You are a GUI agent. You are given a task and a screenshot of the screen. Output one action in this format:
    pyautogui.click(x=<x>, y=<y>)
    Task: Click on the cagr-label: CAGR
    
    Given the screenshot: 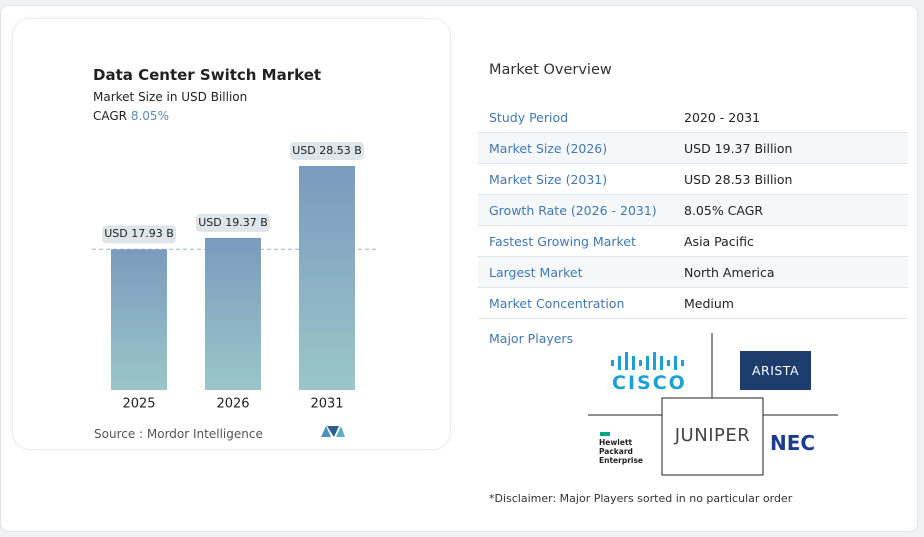 What is the action you would take?
    pyautogui.click(x=110, y=116)
    